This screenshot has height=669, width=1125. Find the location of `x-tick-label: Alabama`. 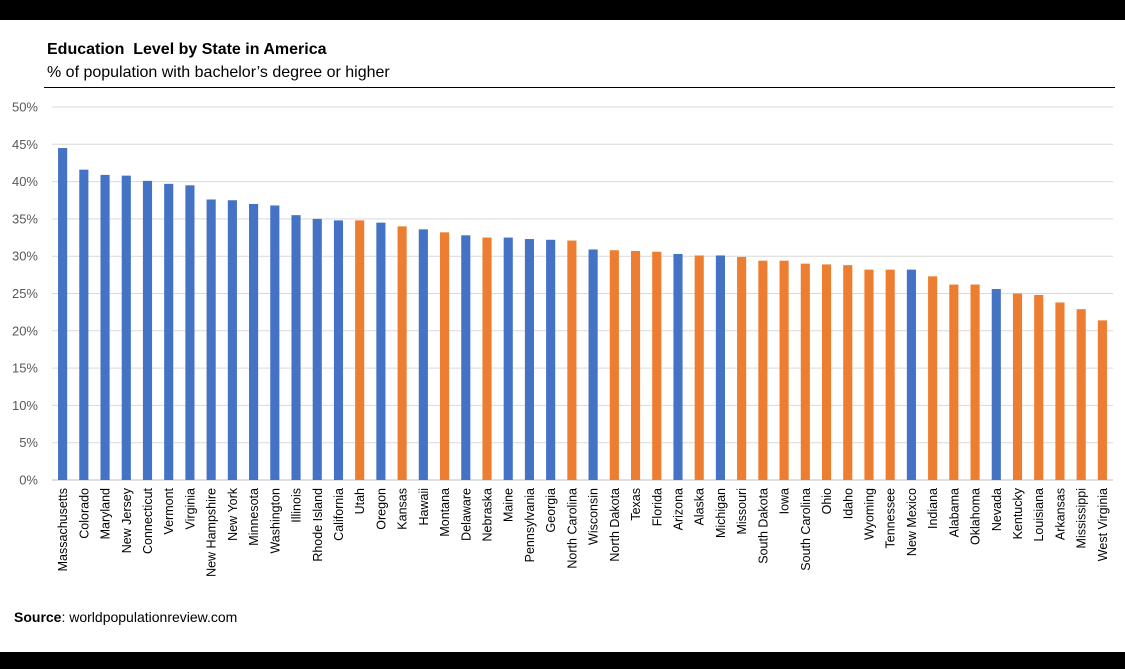

x-tick-label: Alabama is located at coordinates (954, 512).